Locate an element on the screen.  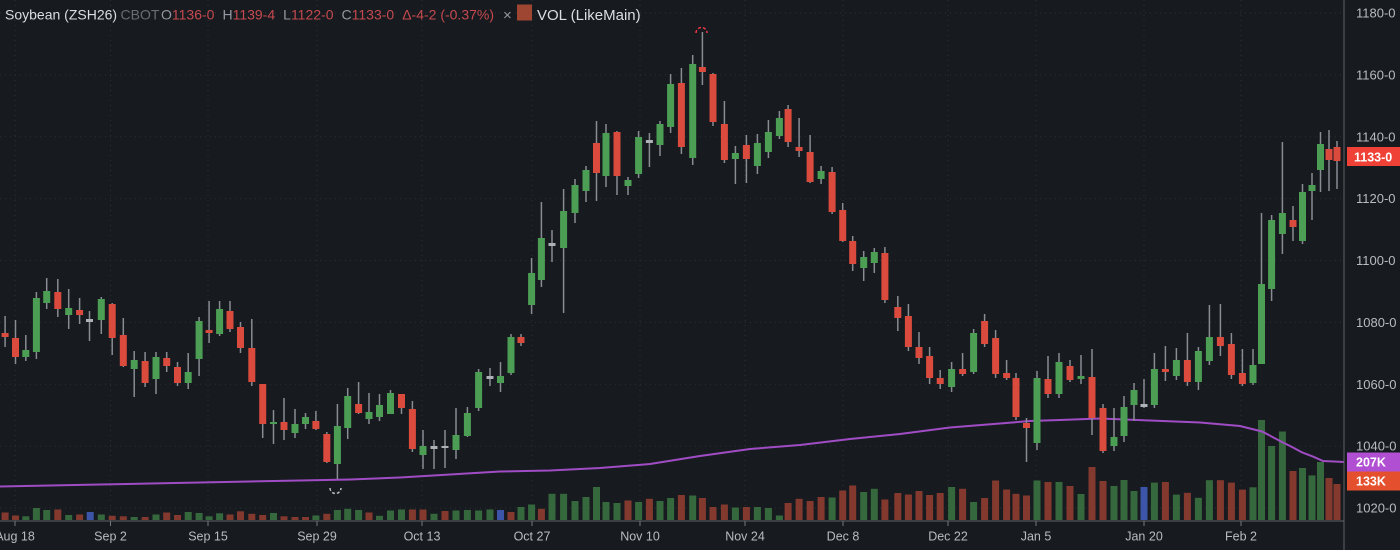
svg-text: Jan 5 is located at coordinates (1036, 537).